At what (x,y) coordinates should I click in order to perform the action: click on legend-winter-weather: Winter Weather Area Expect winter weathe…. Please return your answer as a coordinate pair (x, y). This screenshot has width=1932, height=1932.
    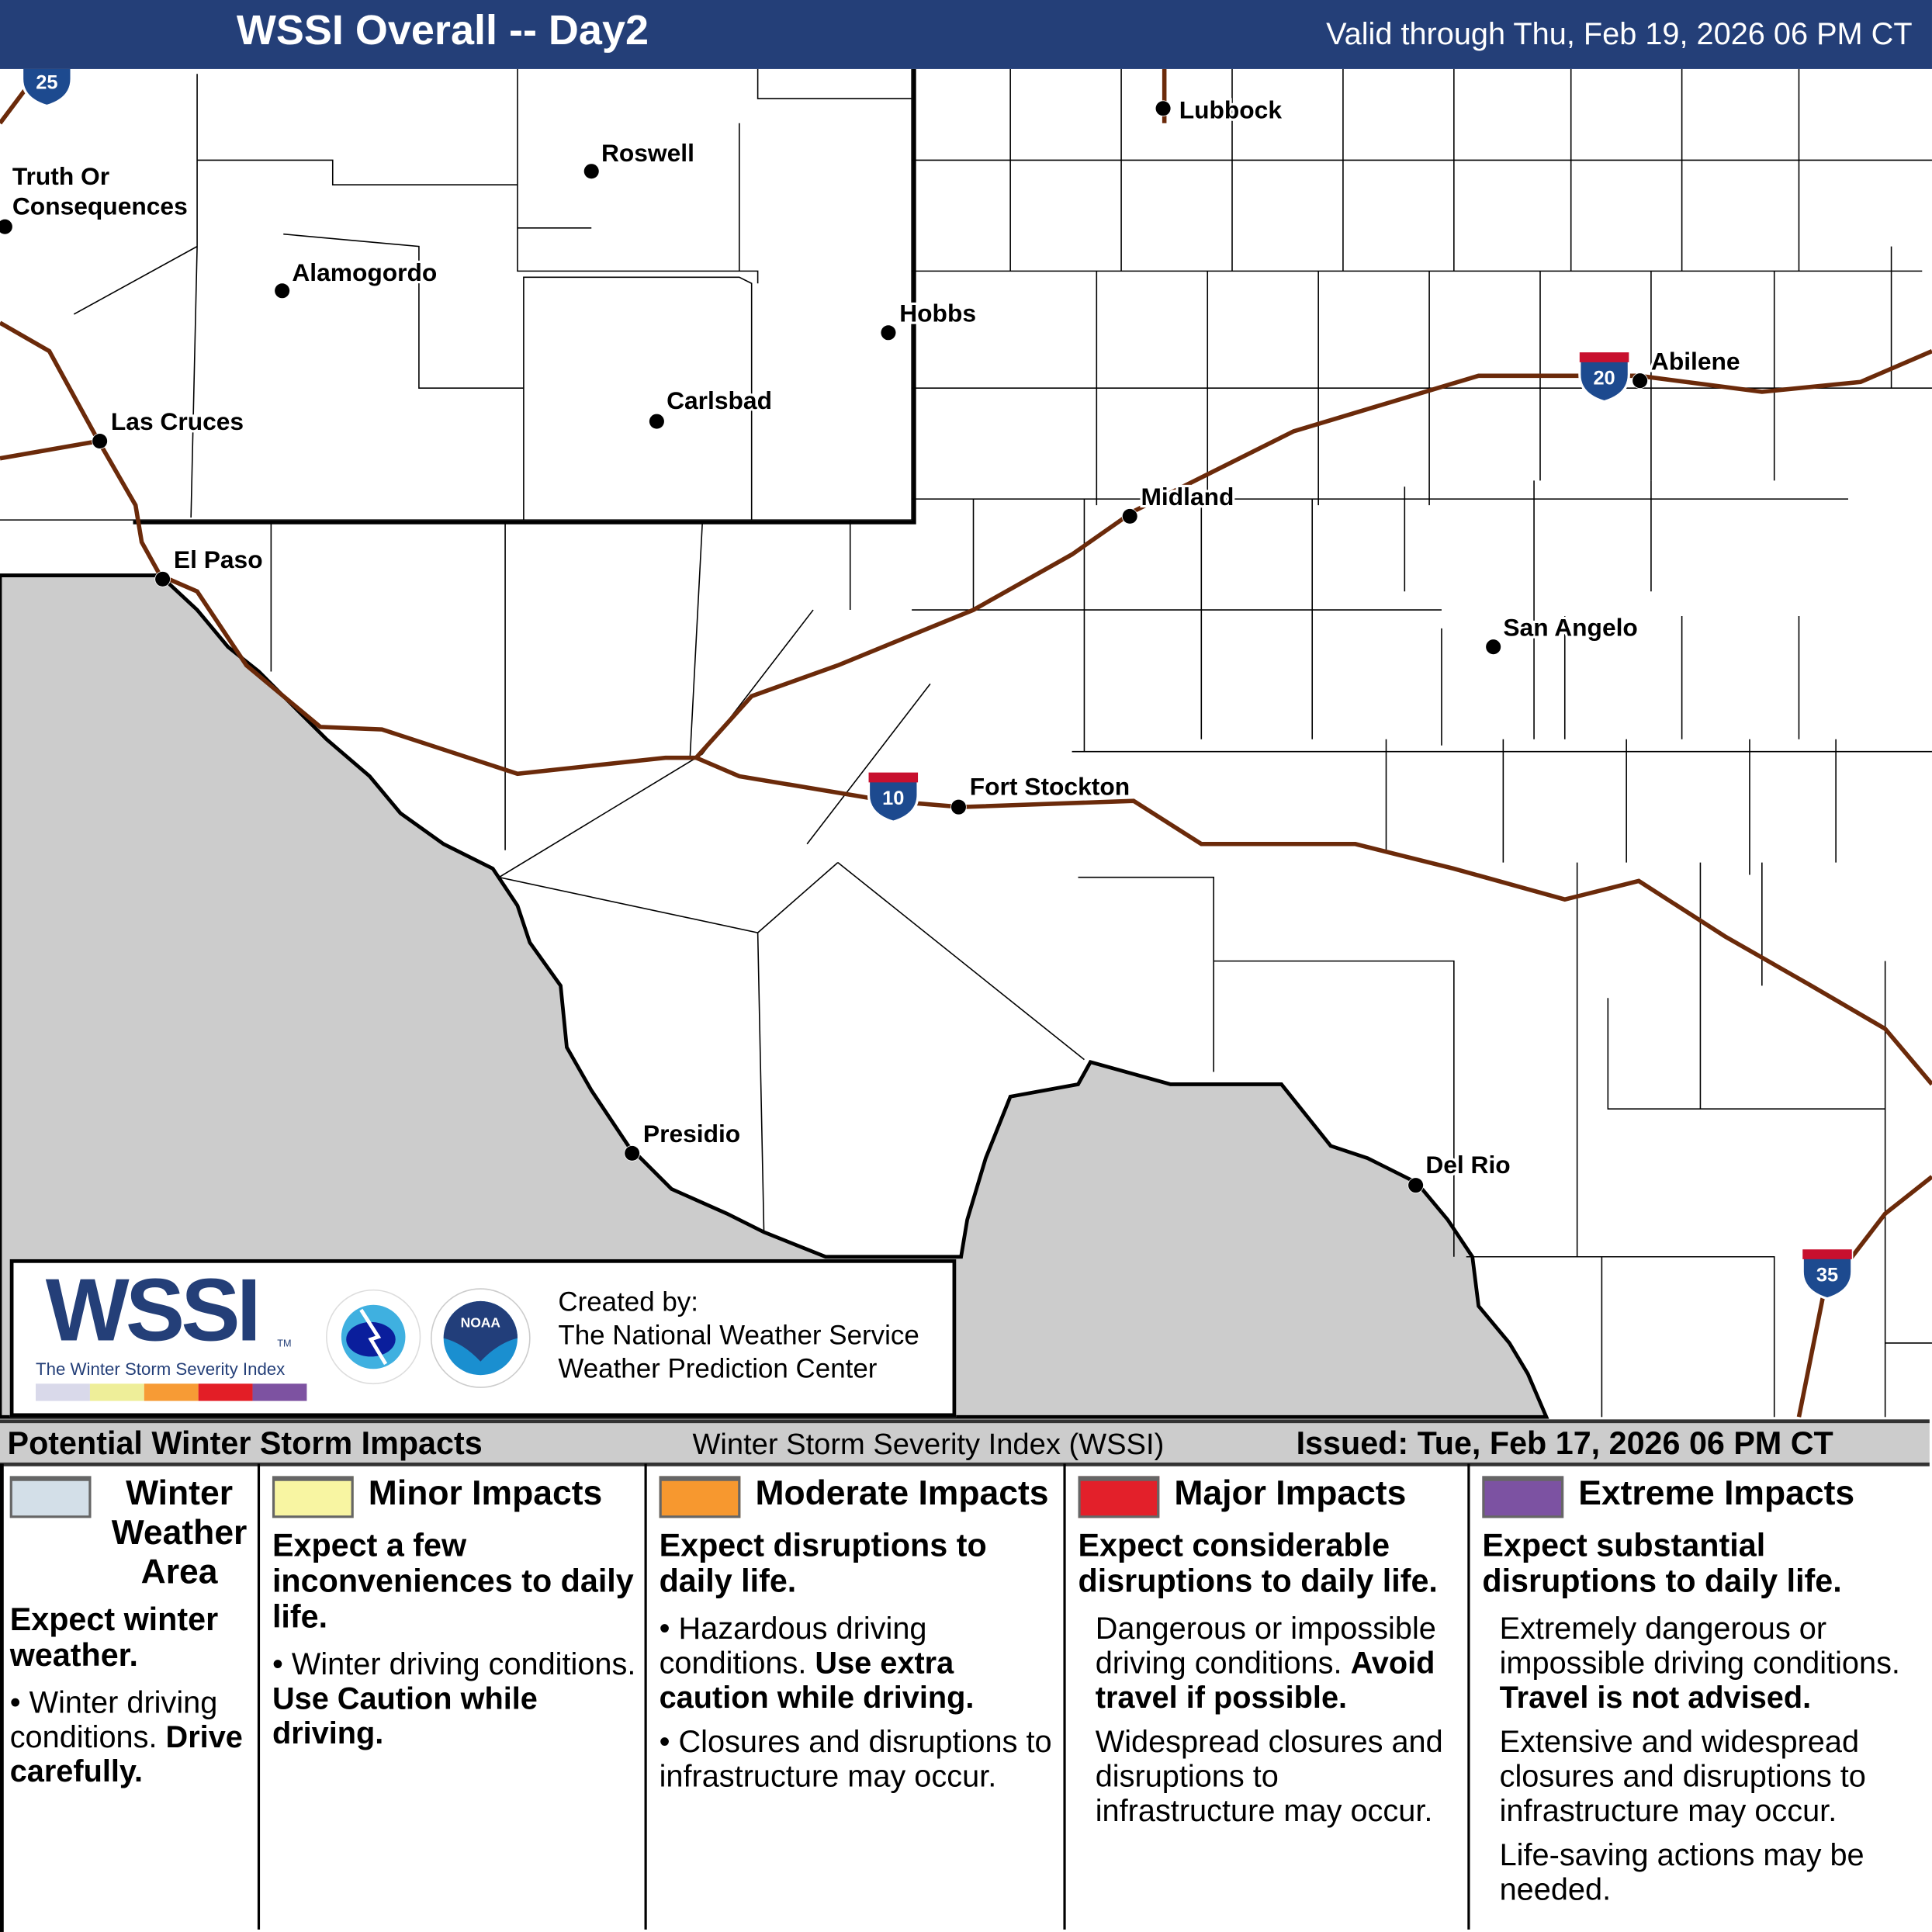
    Looking at the image, I should click on (131, 1697).